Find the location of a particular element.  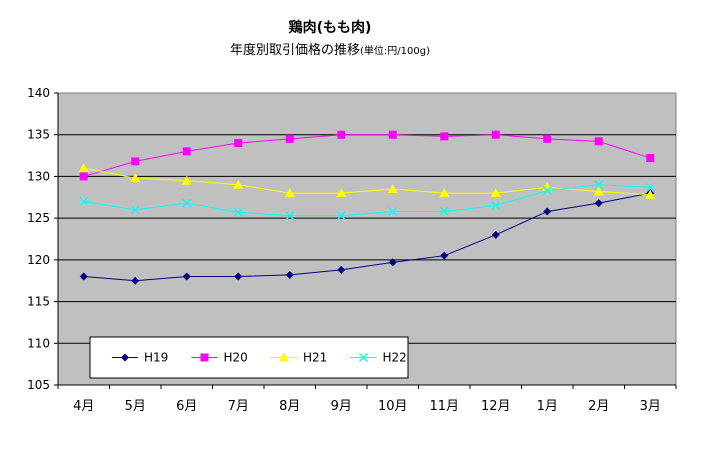

x-tick-label: 2月 is located at coordinates (598, 406).